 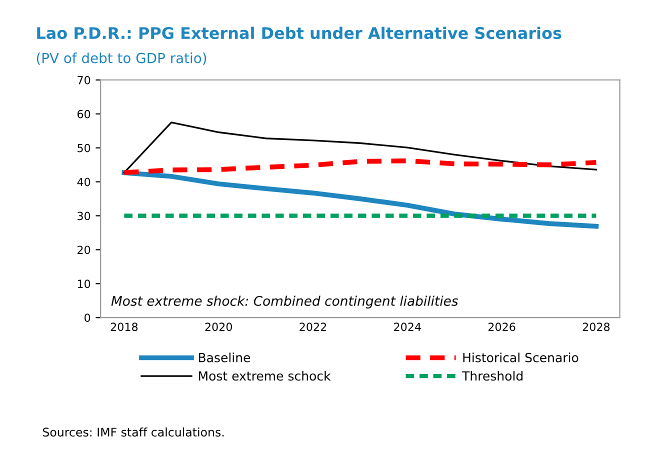 I want to click on x-tick-label: 2022, so click(x=313, y=327).